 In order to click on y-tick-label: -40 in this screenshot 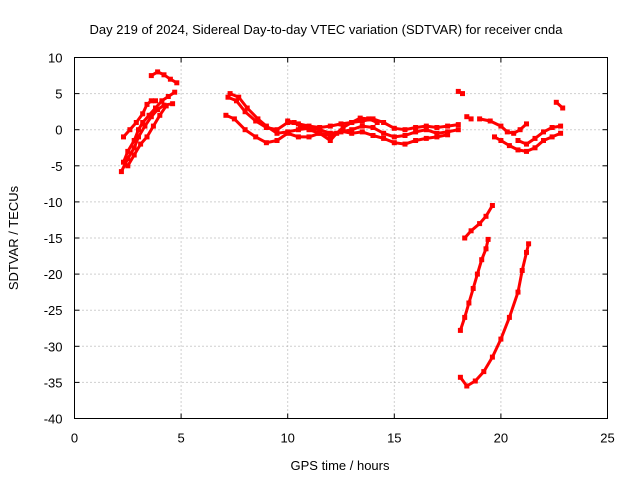, I will do `click(53, 419)`.